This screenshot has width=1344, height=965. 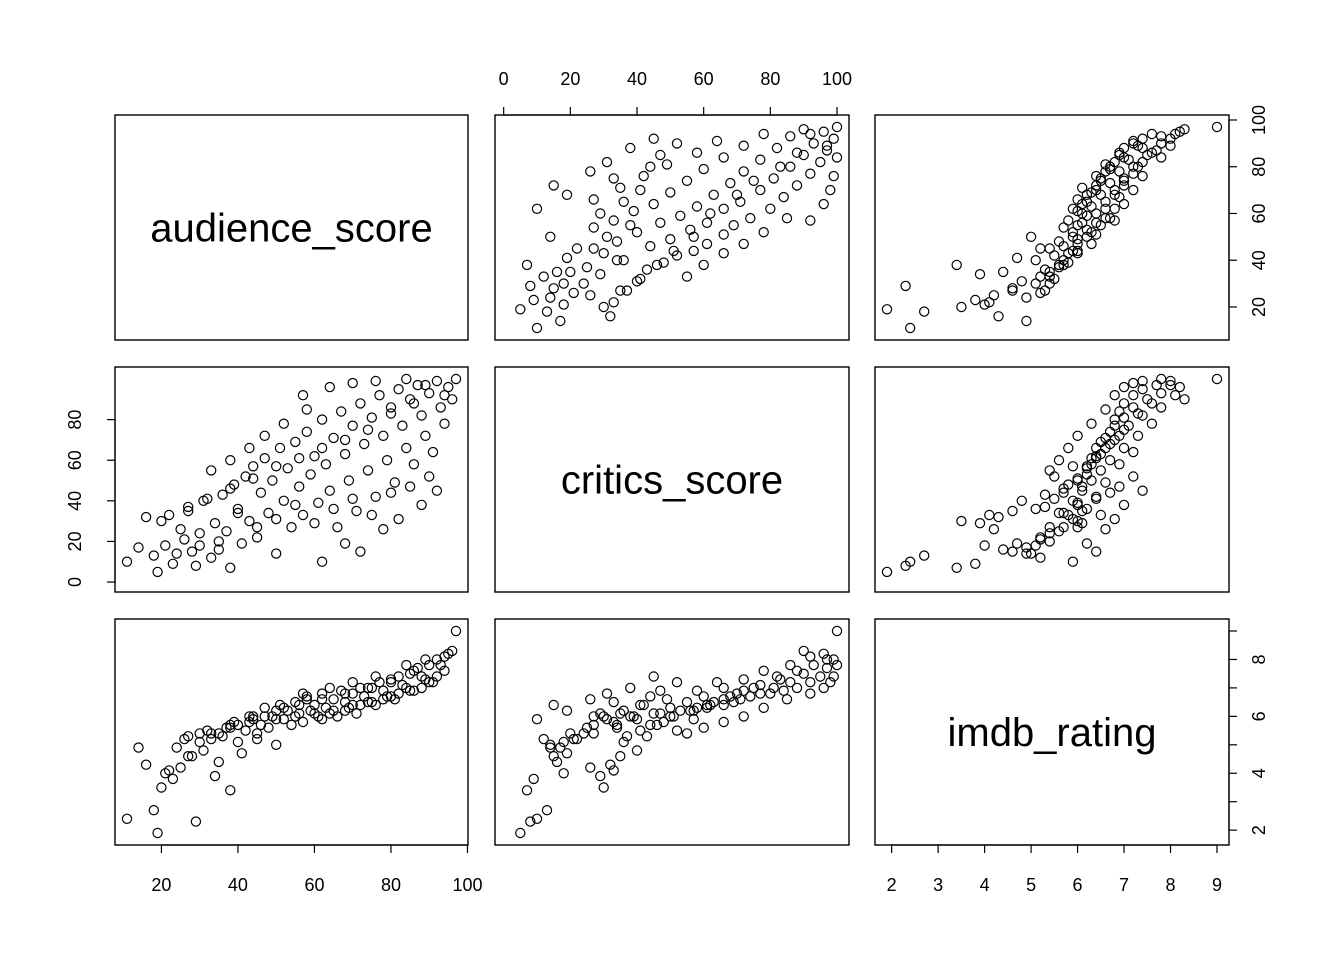 I want to click on tick-label-left-critics_score-4: 80, so click(x=75, y=420).